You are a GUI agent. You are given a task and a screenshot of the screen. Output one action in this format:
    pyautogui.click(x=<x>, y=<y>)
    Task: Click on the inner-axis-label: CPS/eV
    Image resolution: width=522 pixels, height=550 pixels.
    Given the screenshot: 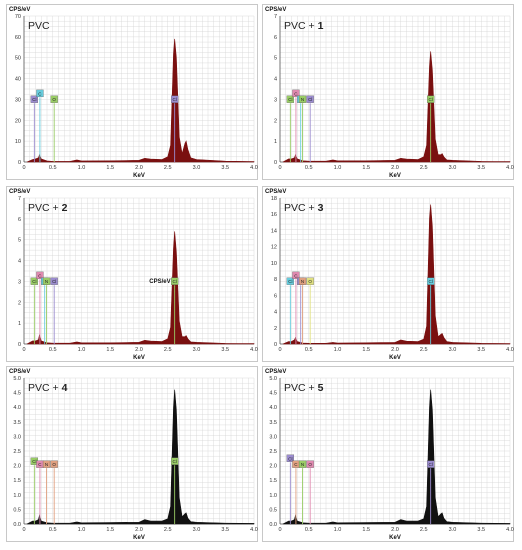 What is the action you would take?
    pyautogui.click(x=159, y=282)
    